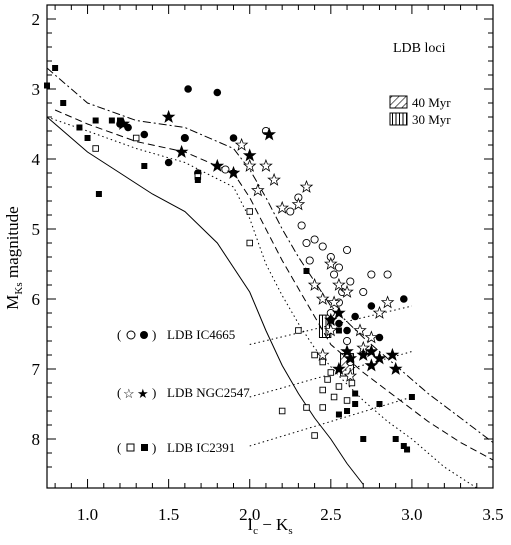 The height and width of the screenshot is (545, 511). What do you see at coordinates (269, 526) in the screenshot?
I see `x-axis-title: Ic − Ks` at bounding box center [269, 526].